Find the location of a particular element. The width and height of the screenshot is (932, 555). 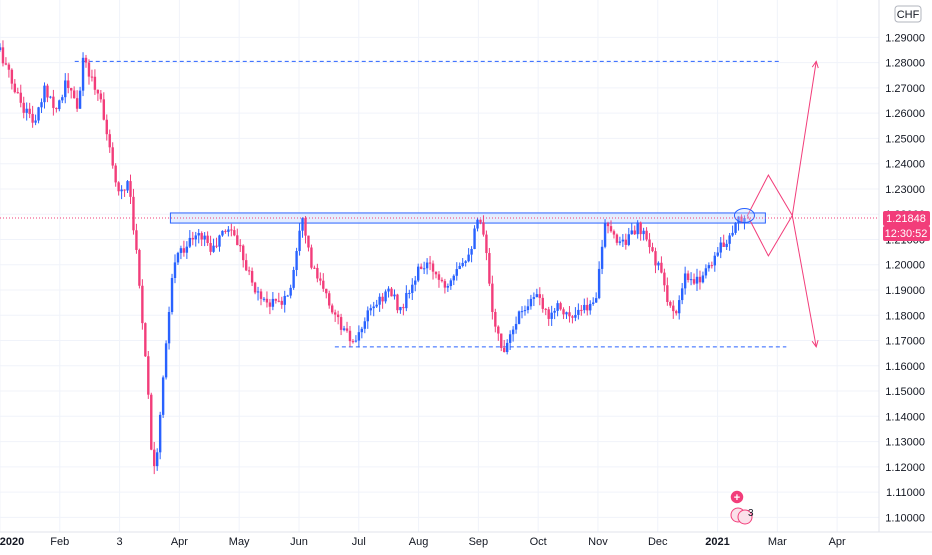

x-tick-label: Apr is located at coordinates (837, 542).